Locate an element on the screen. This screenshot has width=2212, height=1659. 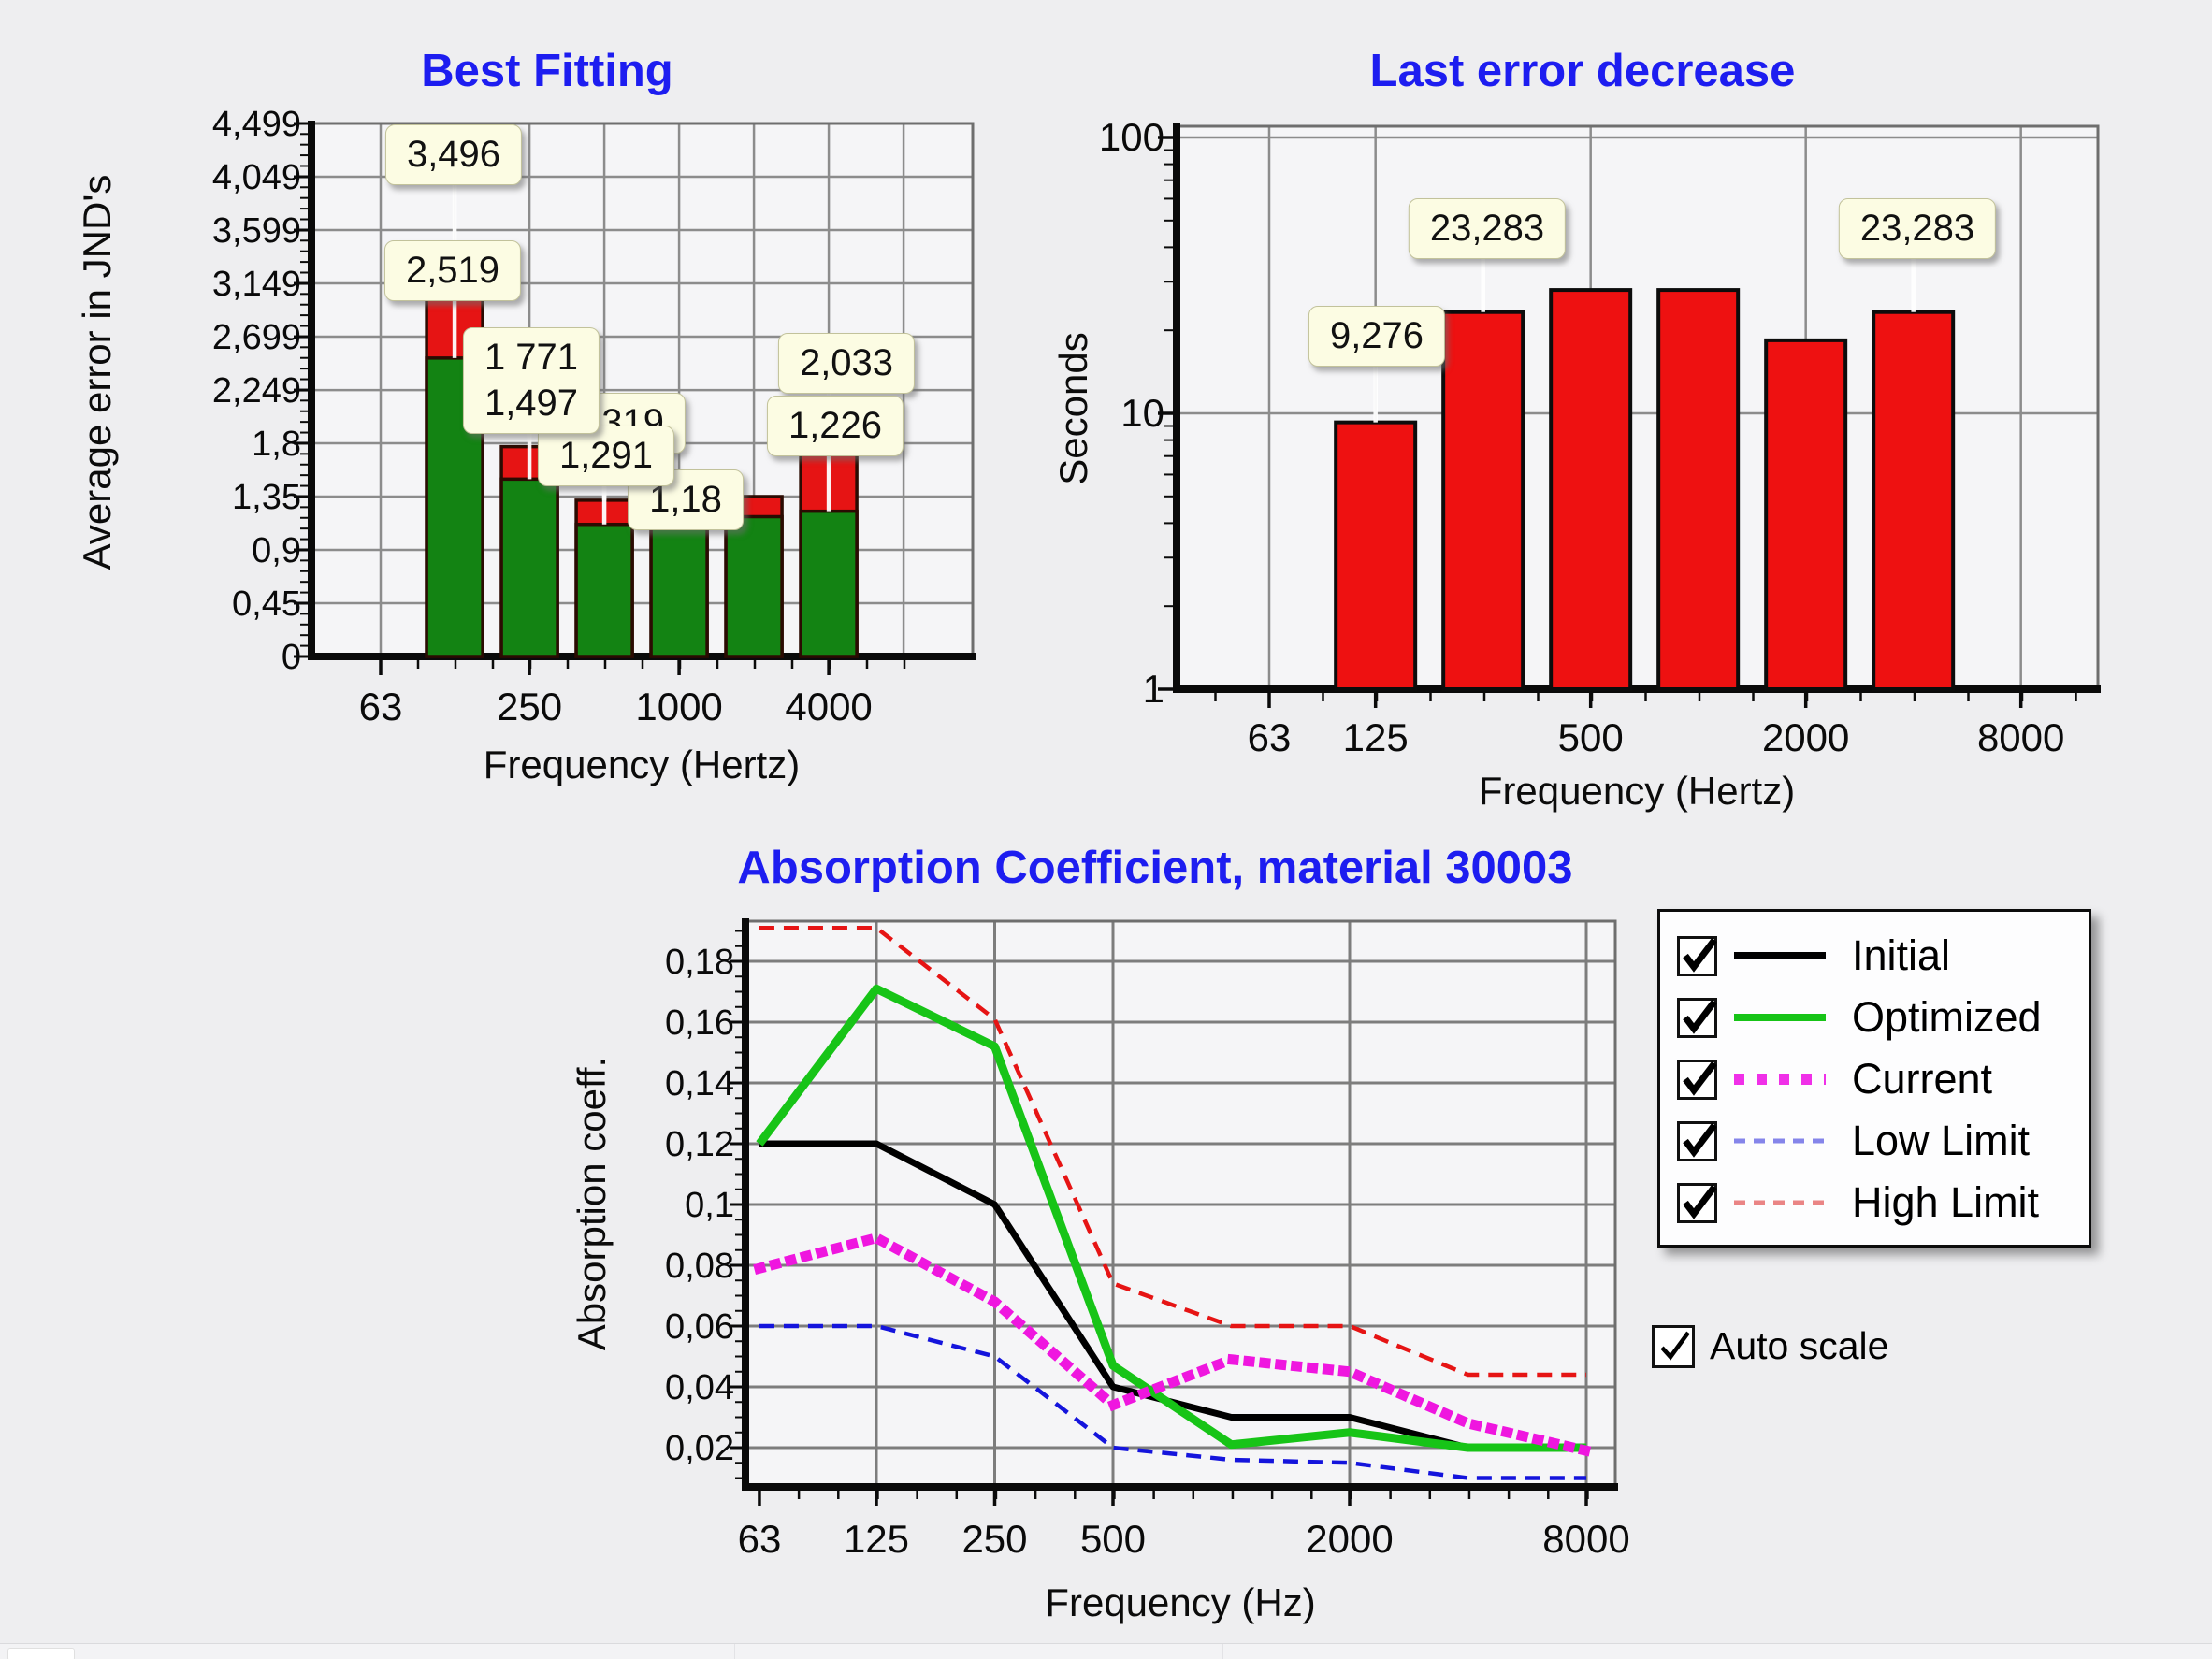
bar-seconds-500hz is located at coordinates (1591, 489).